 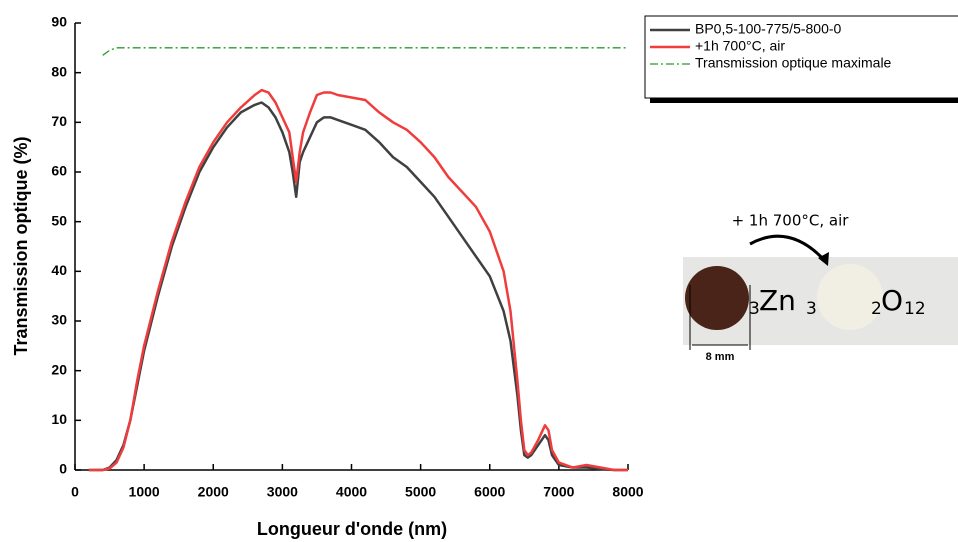 I want to click on x-tick-label: 4000, so click(x=351, y=492).